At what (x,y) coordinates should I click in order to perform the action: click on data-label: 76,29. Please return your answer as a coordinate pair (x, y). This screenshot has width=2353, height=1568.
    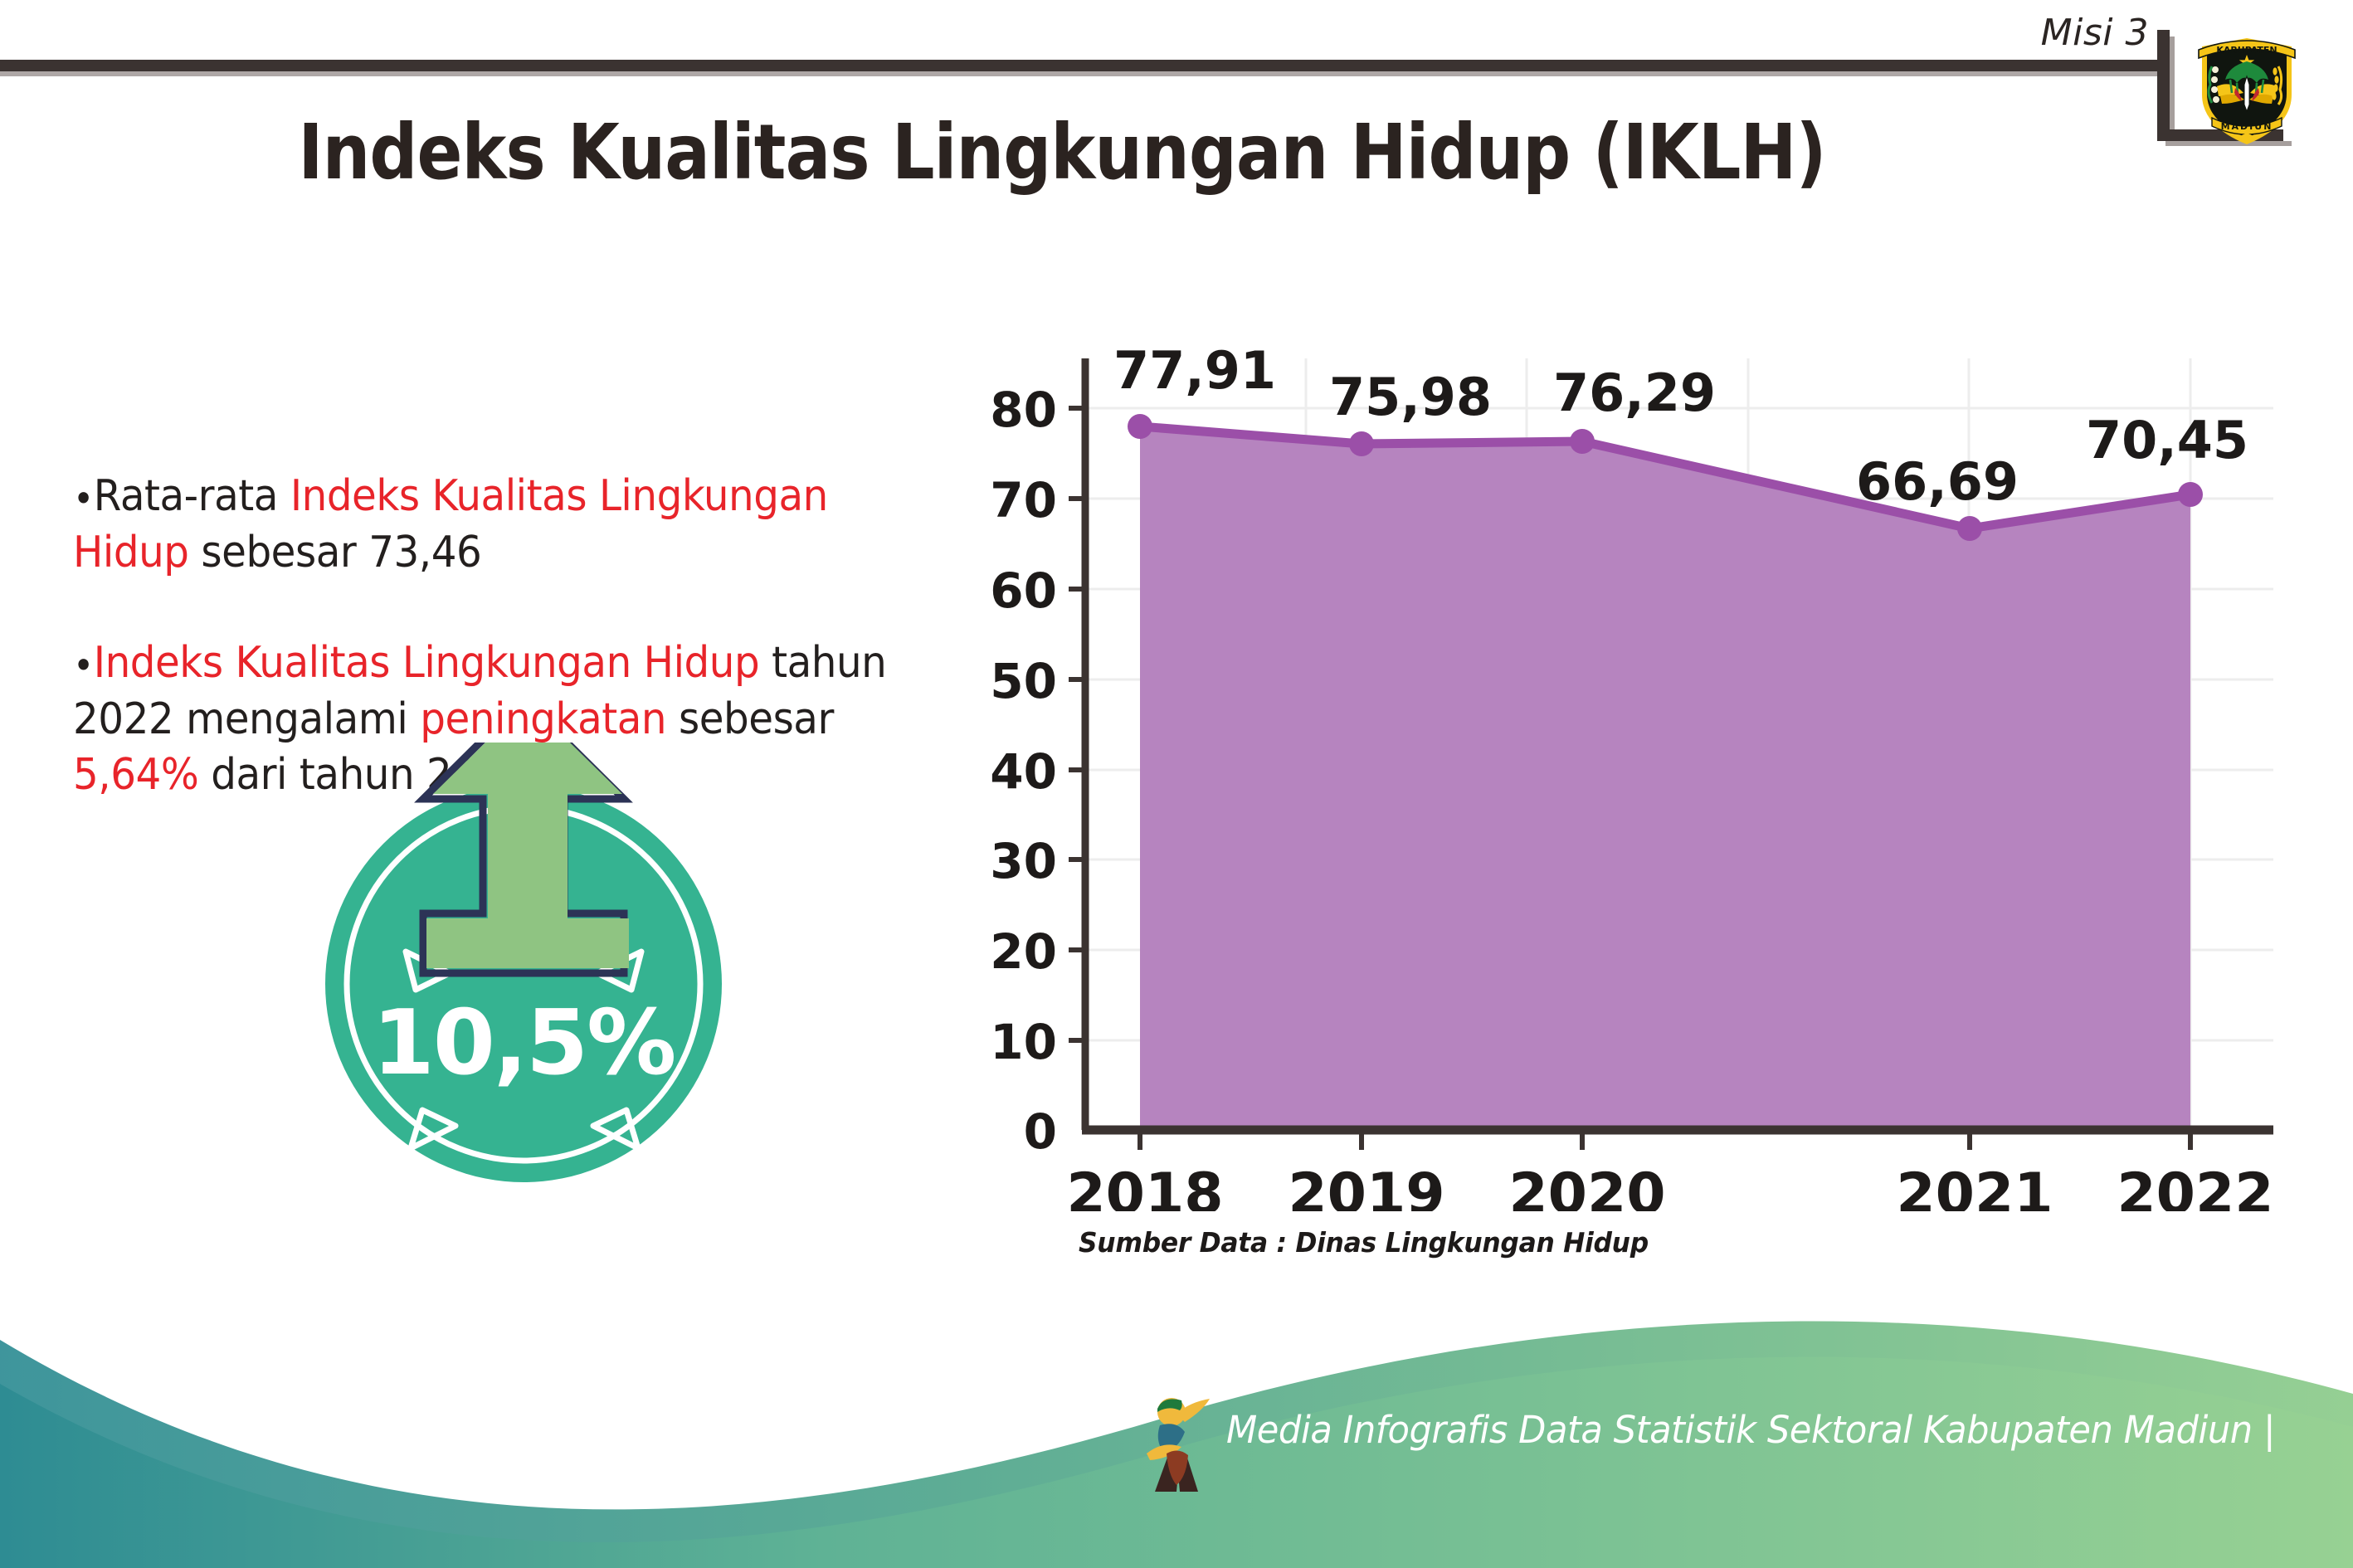
    Looking at the image, I should click on (1634, 393).